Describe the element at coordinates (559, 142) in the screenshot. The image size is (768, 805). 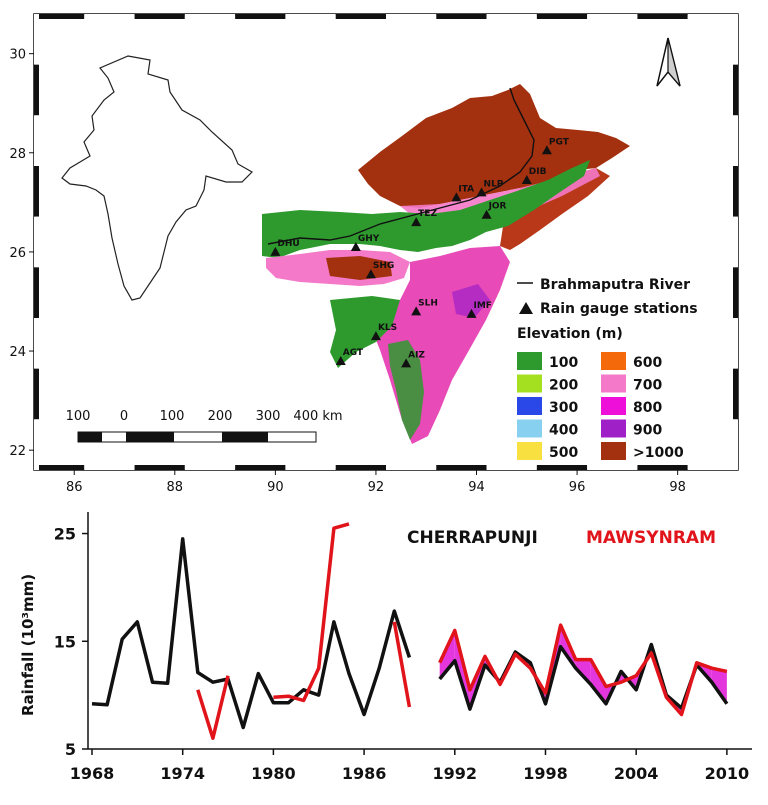
I see `station-label-pgt: PGT` at that location.